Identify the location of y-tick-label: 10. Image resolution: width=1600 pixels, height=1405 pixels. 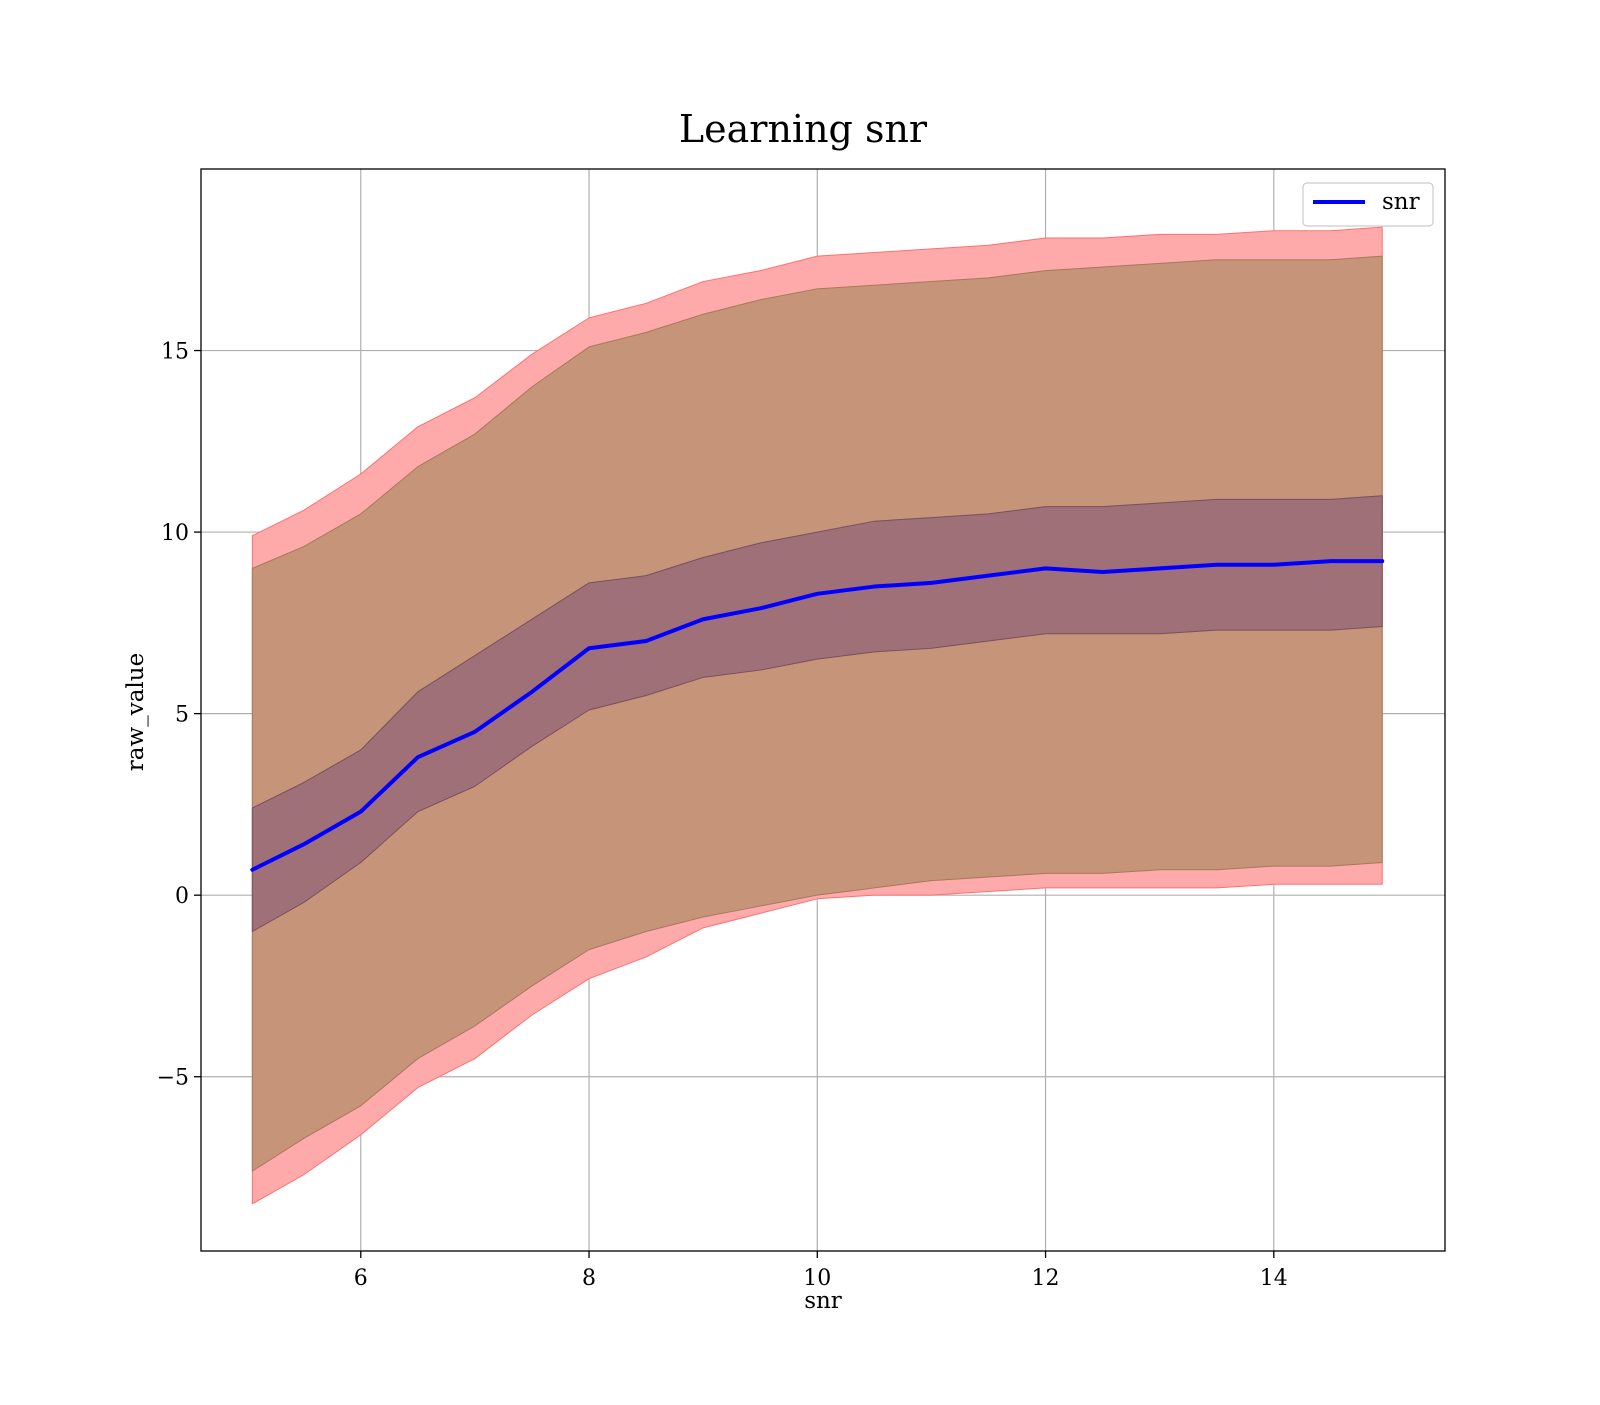
(175, 533).